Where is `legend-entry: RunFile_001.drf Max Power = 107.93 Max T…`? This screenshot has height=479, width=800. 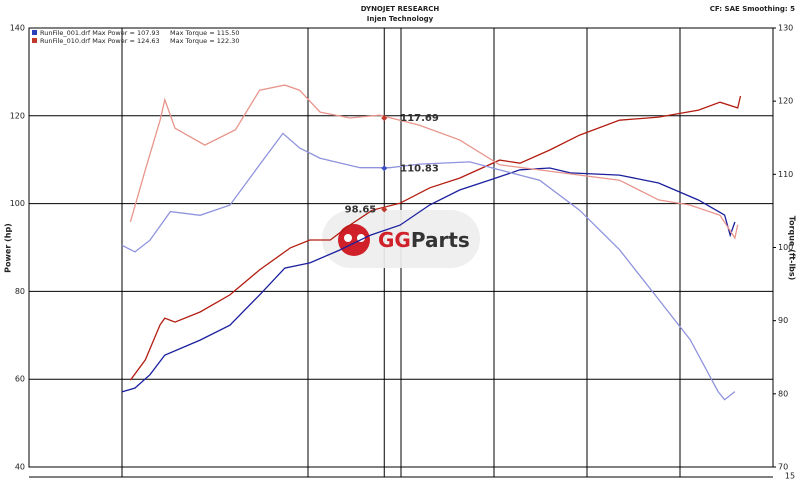
legend-entry: RunFile_001.drf Max Power = 107.93 Max T… is located at coordinates (140, 33).